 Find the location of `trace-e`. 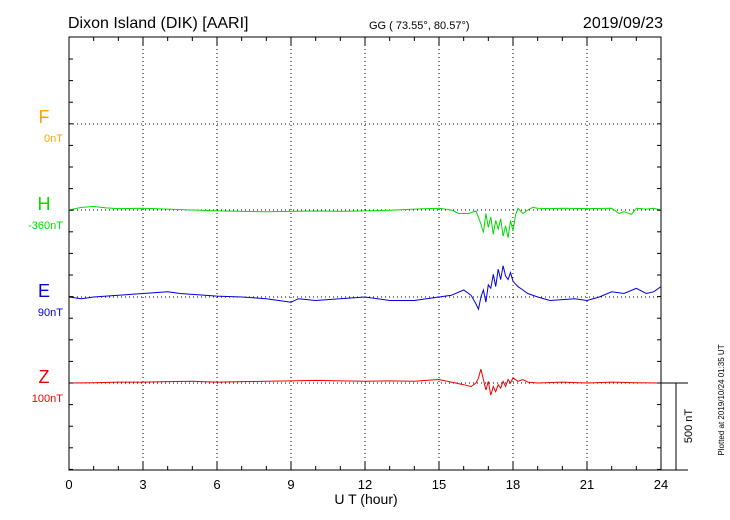

trace-e is located at coordinates (365, 288).